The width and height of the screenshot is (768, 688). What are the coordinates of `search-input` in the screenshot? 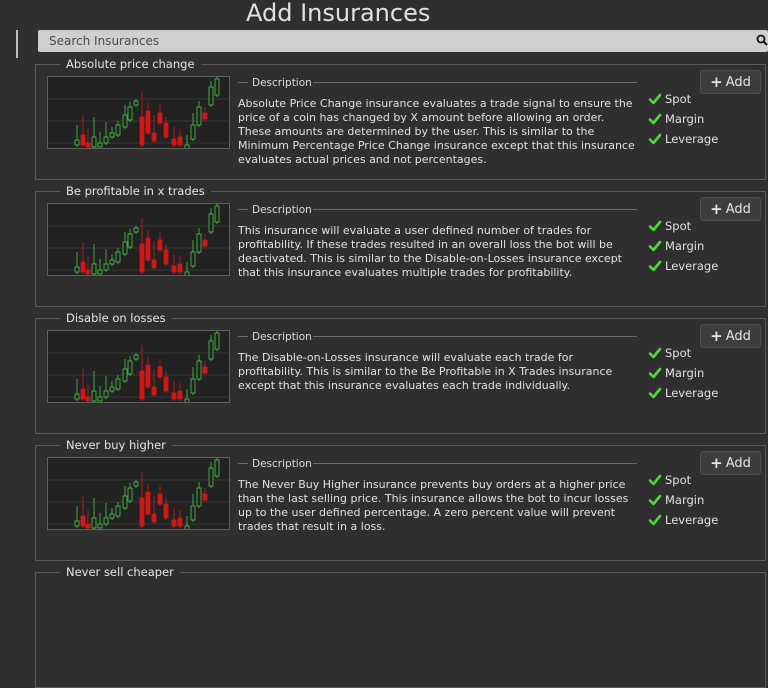 It's located at (388, 41).